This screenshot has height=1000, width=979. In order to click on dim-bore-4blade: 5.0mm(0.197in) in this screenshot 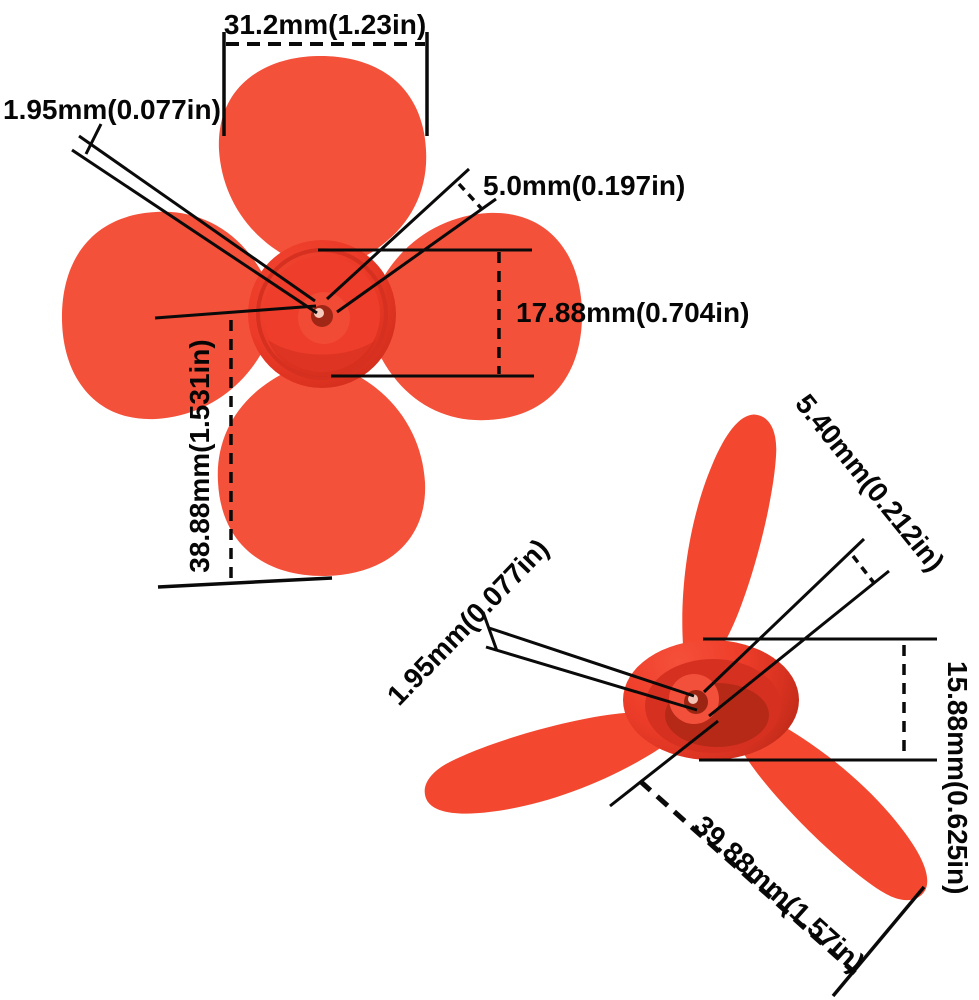, I will do `click(505, 240)`.